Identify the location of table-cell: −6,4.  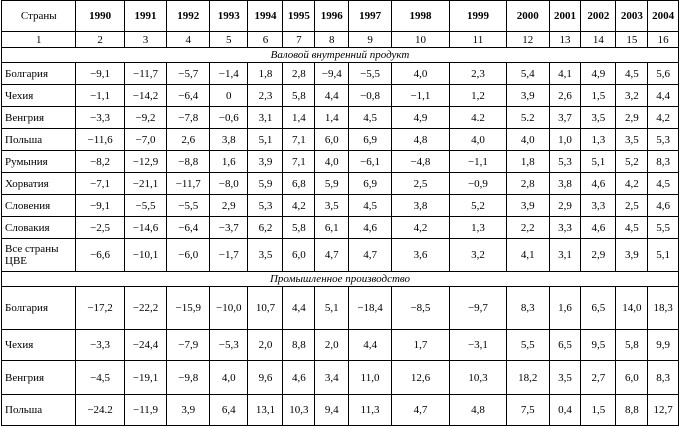
(188, 95).